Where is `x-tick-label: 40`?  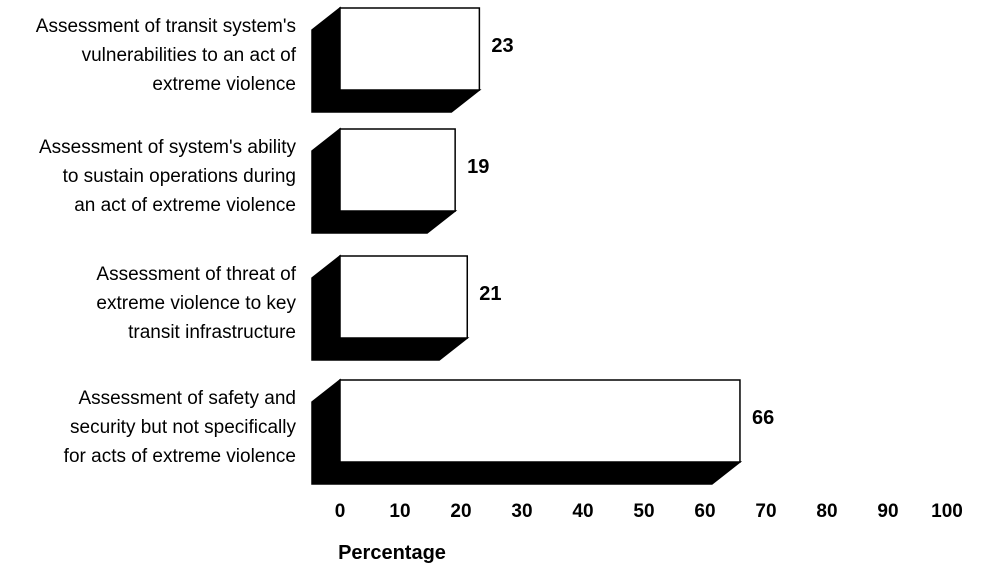 x-tick-label: 40 is located at coordinates (582, 511).